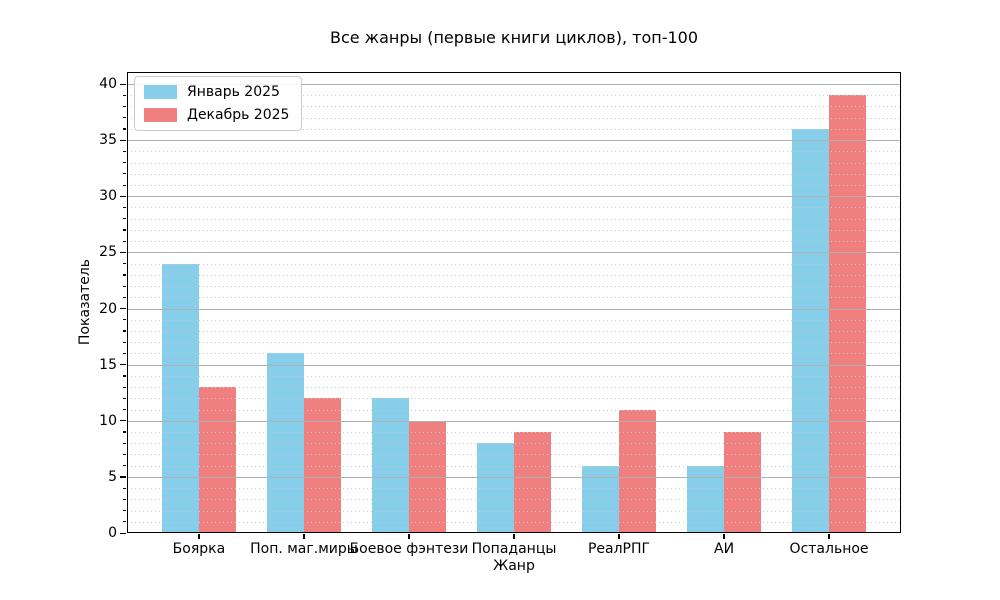 This screenshot has height=600, width=1000. What do you see at coordinates (112, 533) in the screenshot?
I see `y-tick-label: 0` at bounding box center [112, 533].